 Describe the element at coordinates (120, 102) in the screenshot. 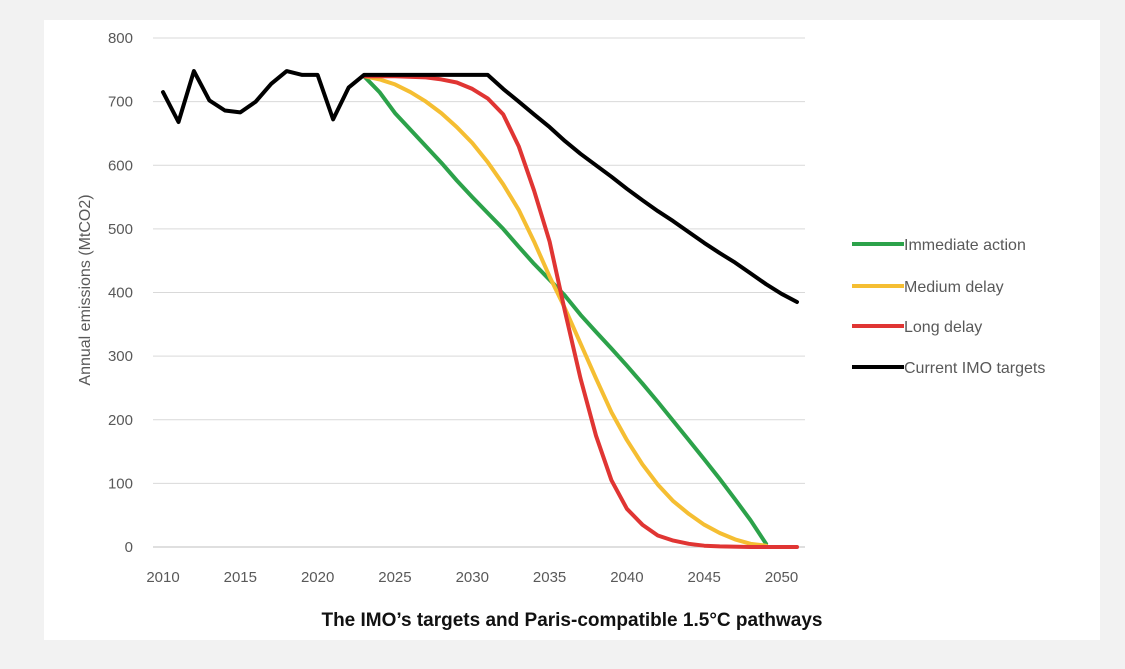

I see `y-tick-label: 700` at that location.